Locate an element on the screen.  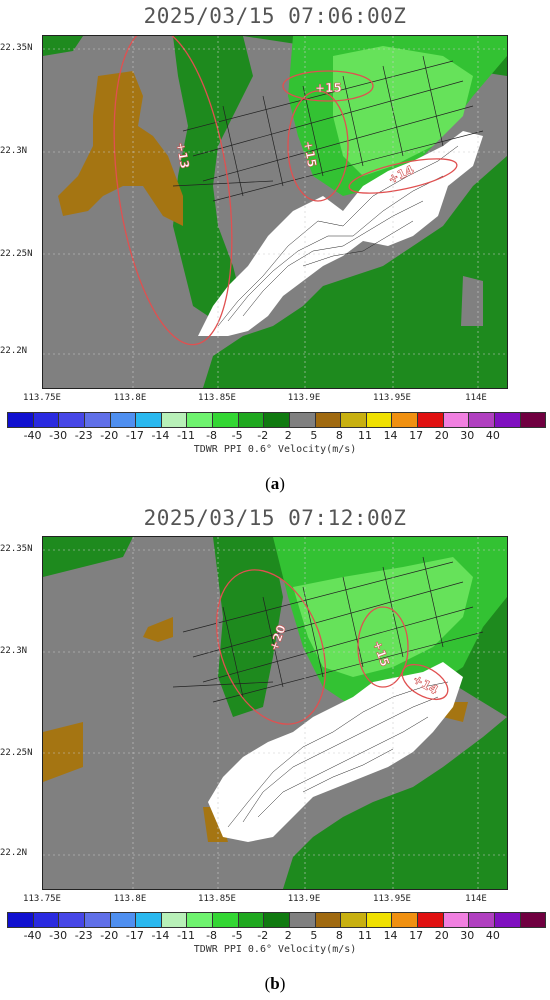
colorbar-tick-label: 20 is located at coordinates (441, 435).